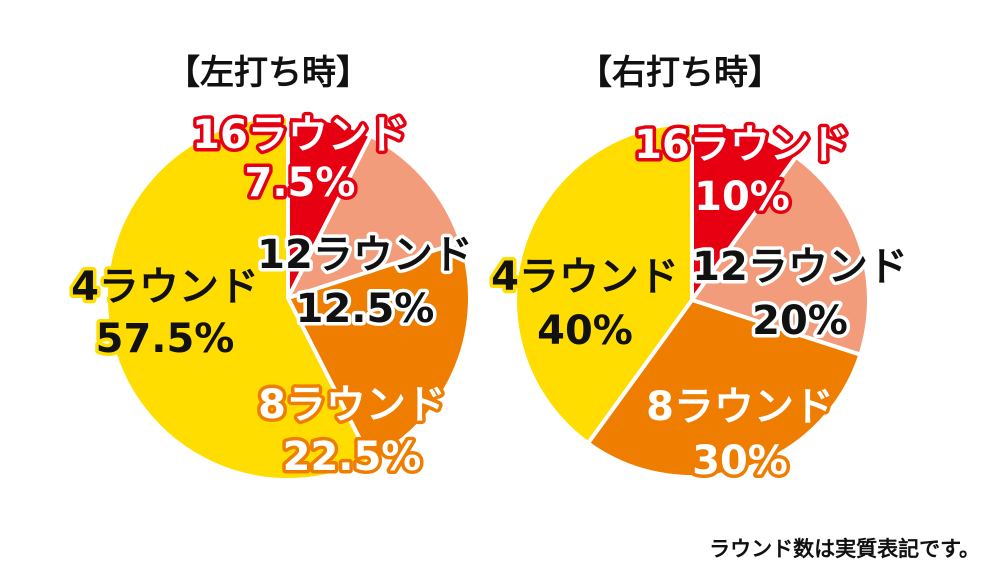  I want to click on chart-title: 【左打ち時】, so click(268, 73).